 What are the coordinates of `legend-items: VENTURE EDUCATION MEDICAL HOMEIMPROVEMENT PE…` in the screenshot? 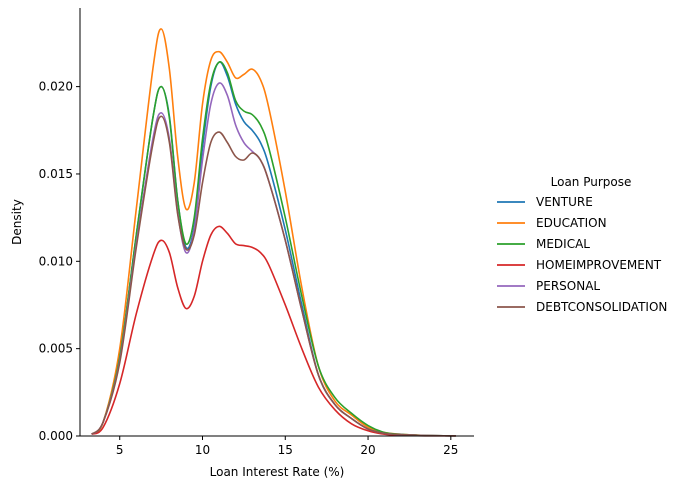 It's located at (582, 254).